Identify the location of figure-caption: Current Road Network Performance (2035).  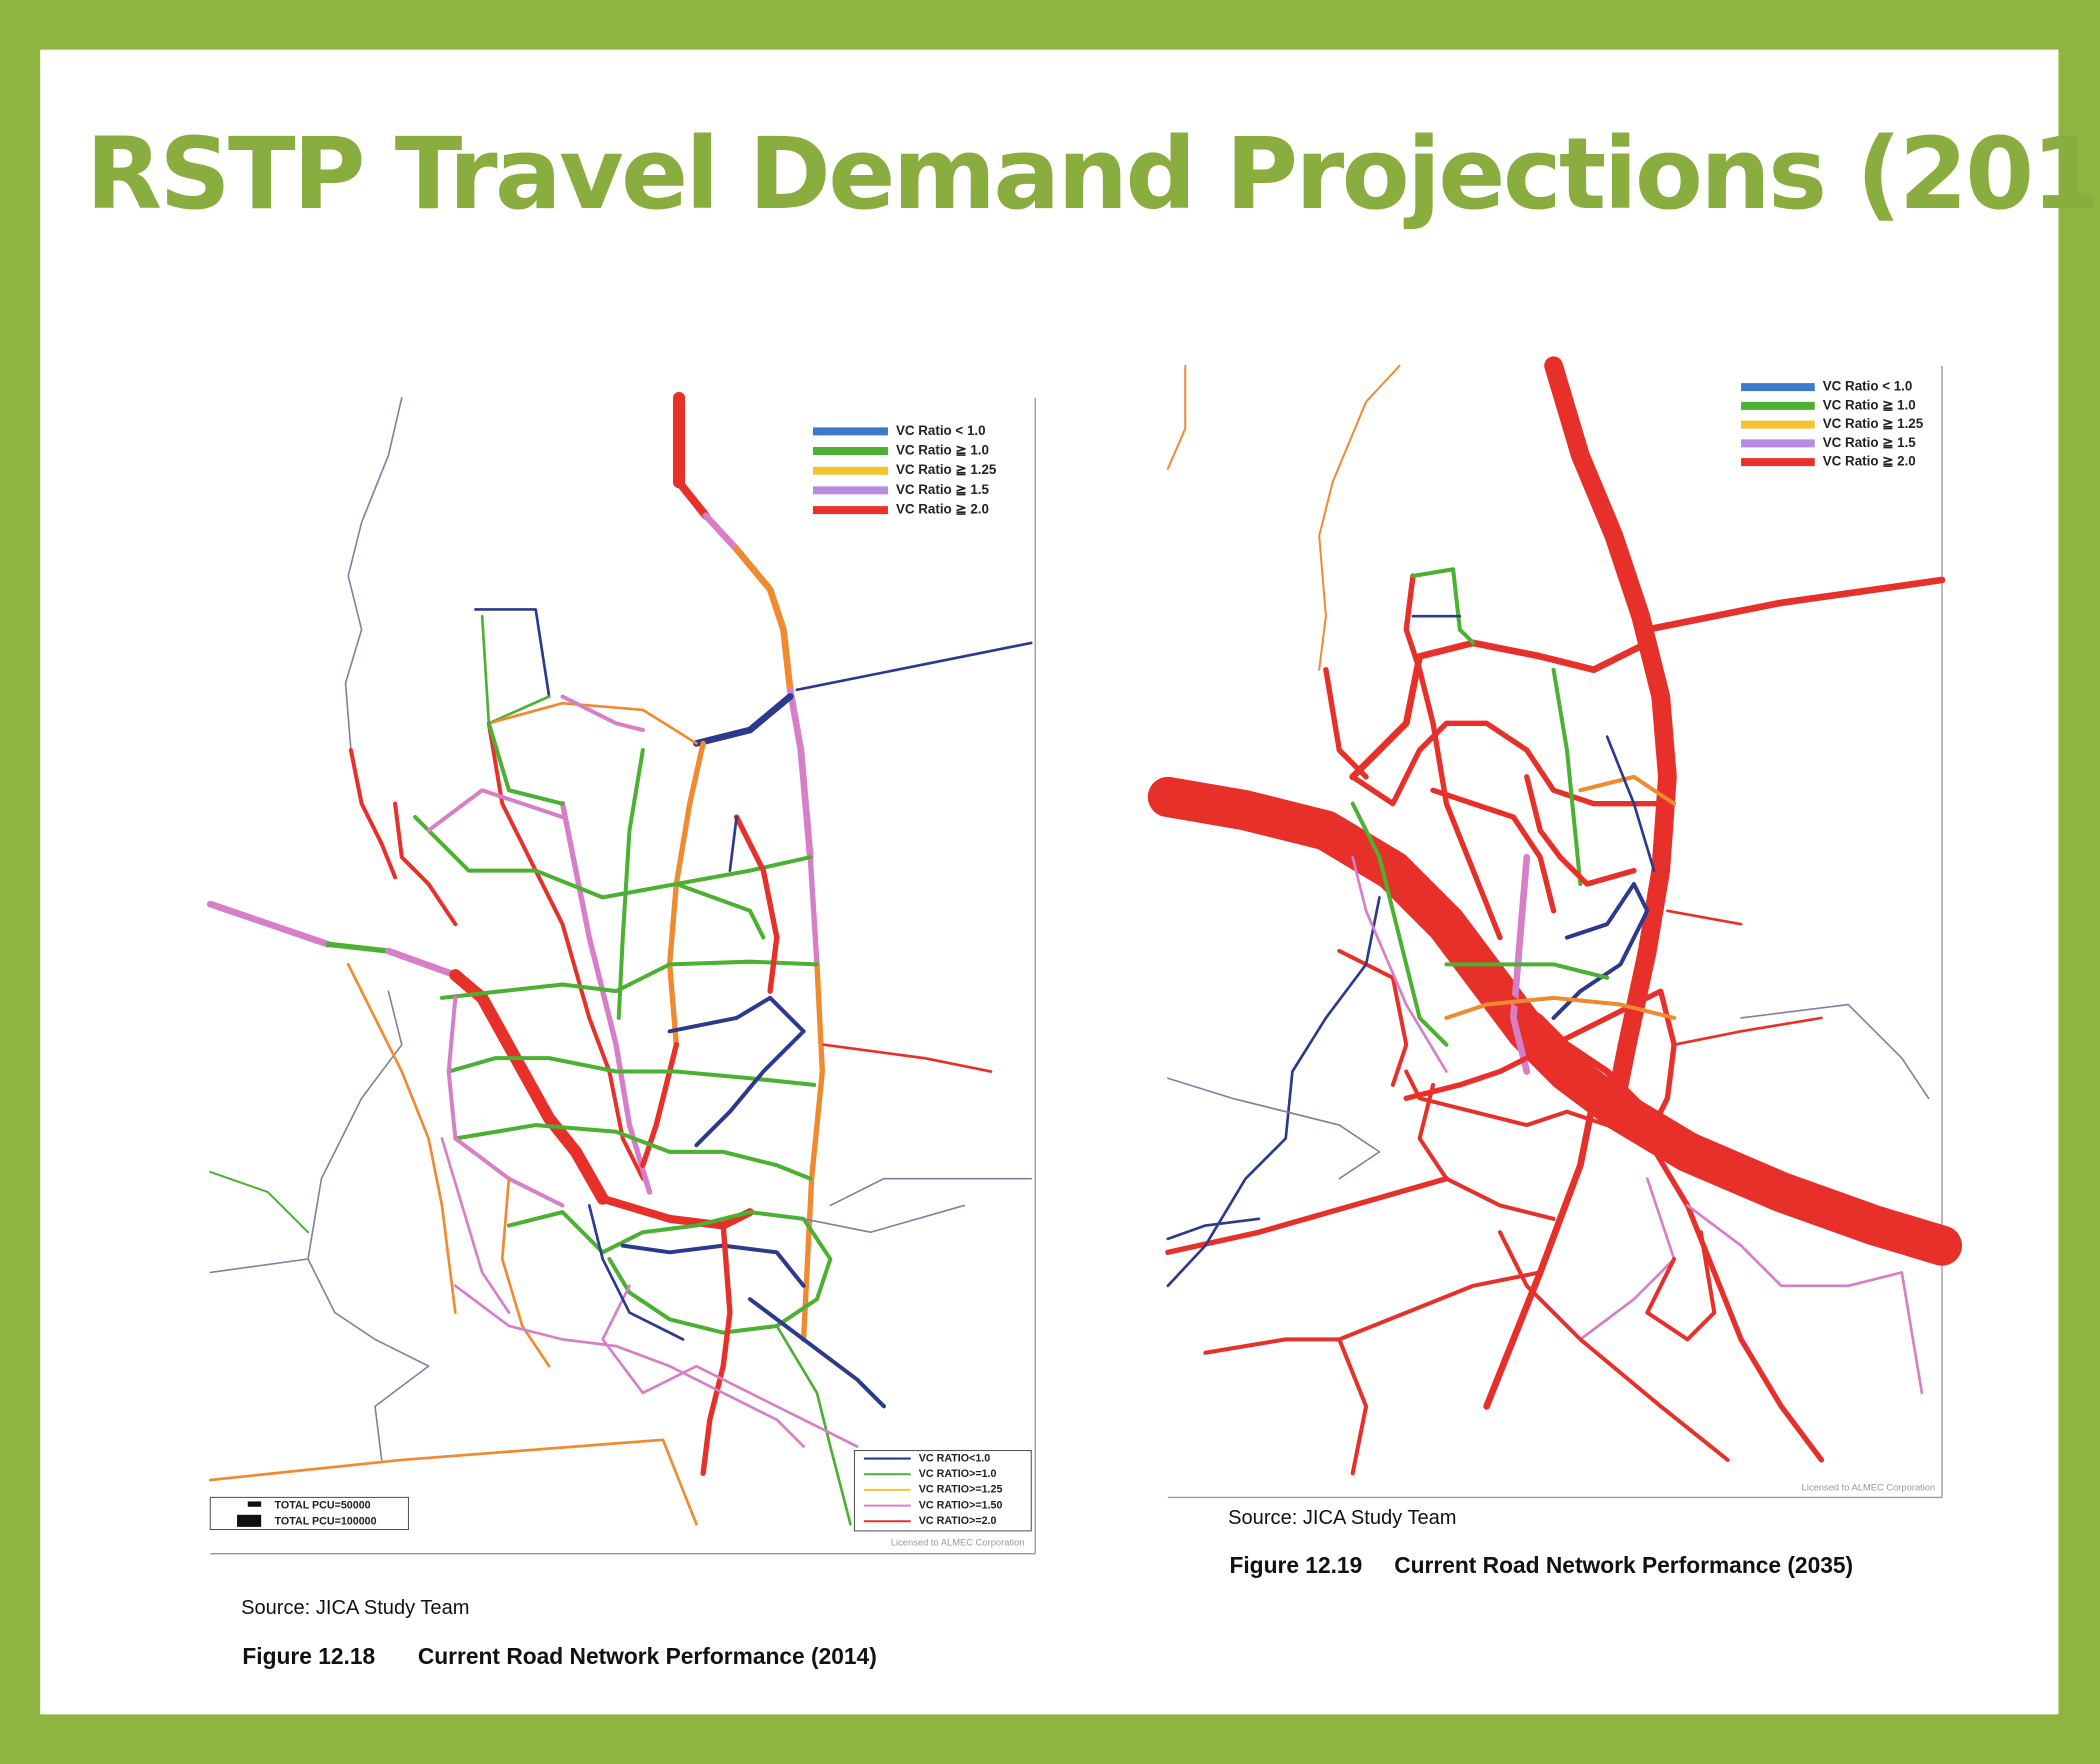
(1623, 1565).